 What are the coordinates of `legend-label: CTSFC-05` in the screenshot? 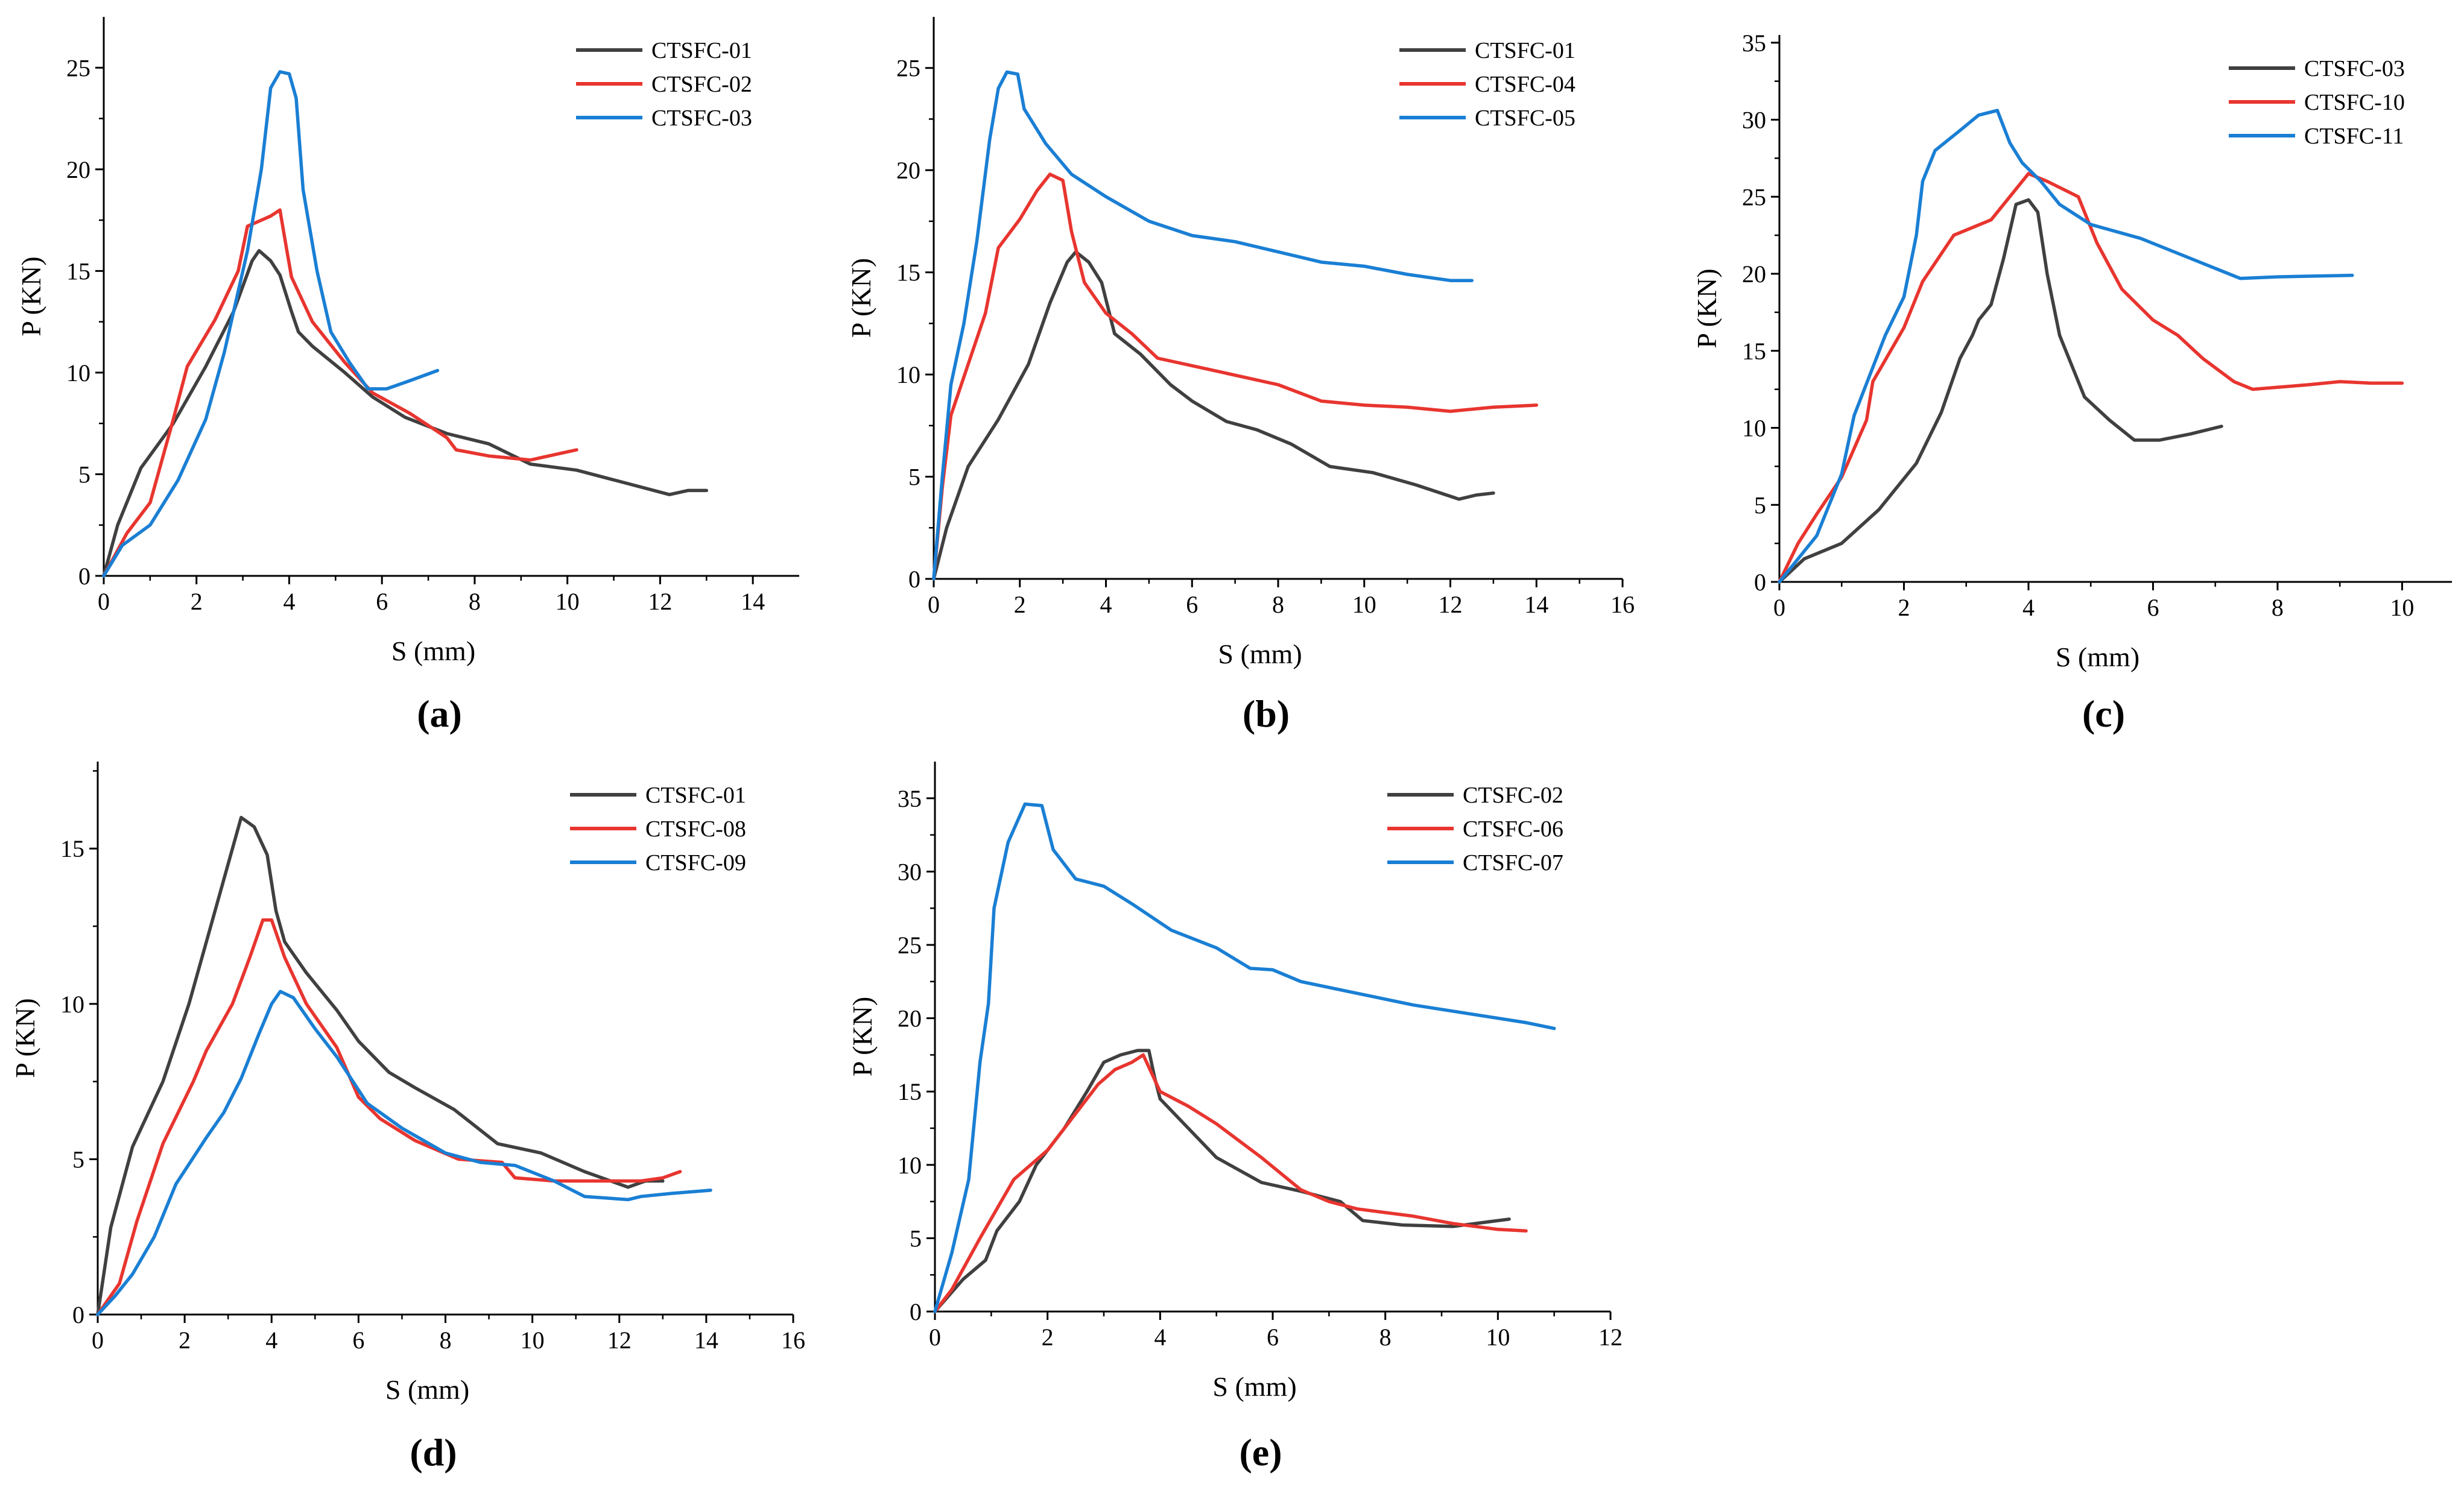 It's located at (1525, 118).